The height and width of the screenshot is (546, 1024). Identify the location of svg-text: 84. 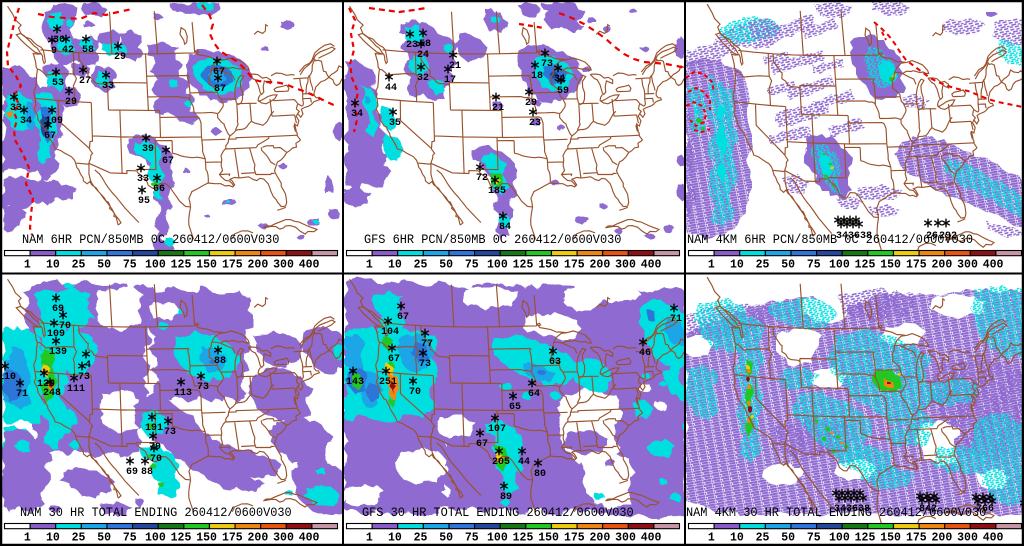
(505, 227).